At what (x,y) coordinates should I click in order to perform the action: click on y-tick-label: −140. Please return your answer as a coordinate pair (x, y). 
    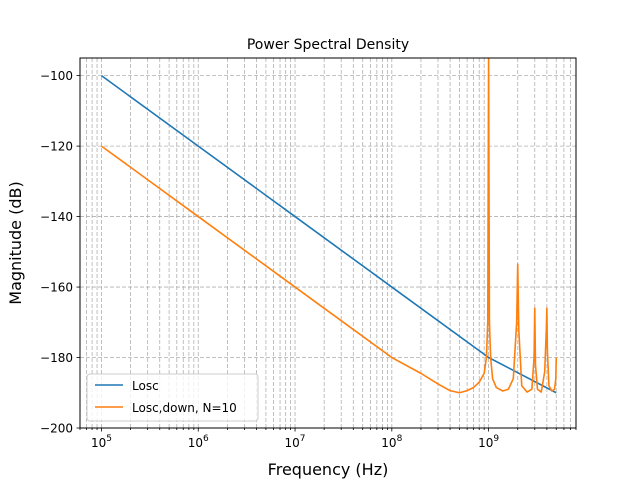
    Looking at the image, I should click on (56, 217).